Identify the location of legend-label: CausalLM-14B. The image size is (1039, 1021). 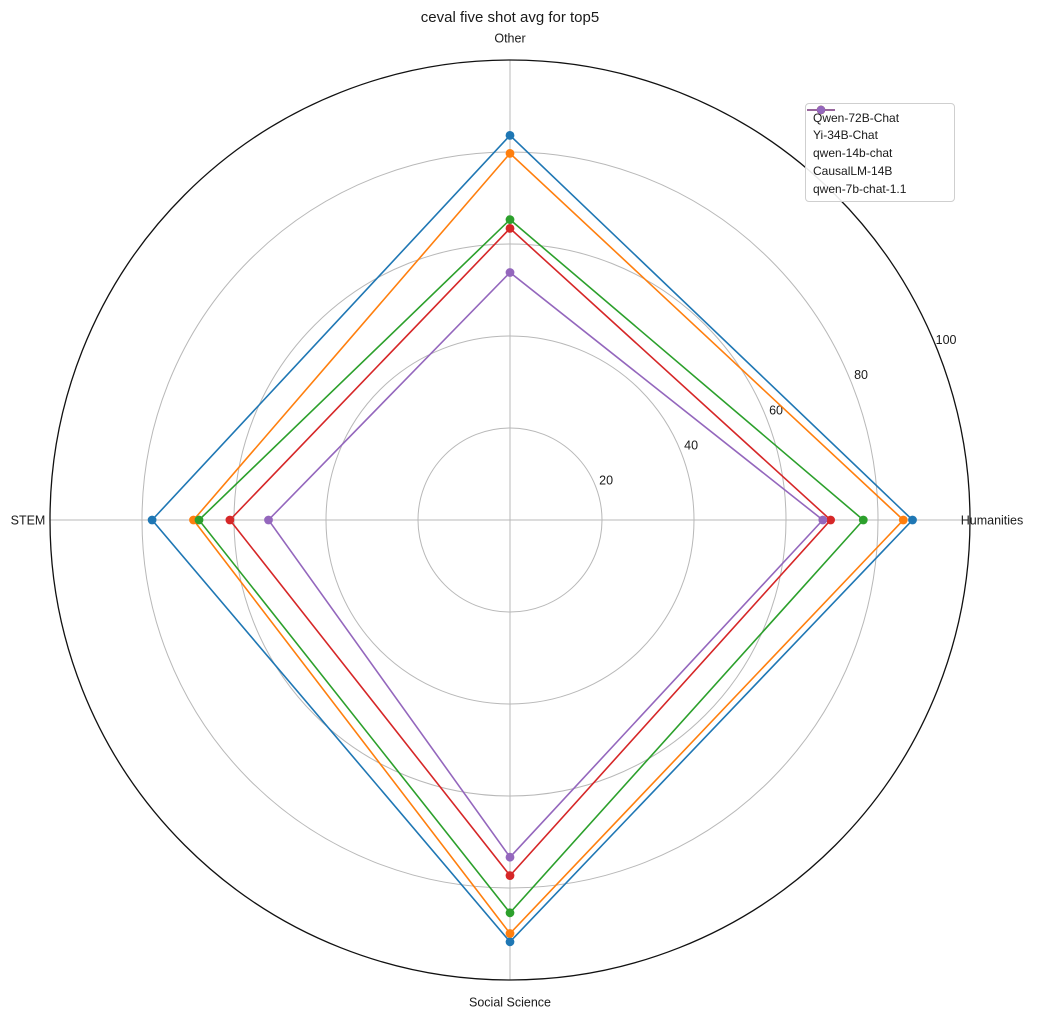
(853, 170).